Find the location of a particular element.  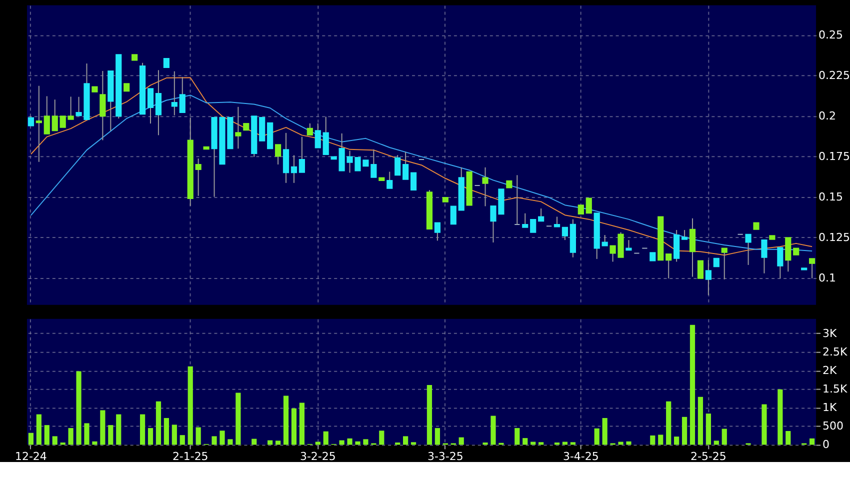

y-tick-label: 1K is located at coordinates (830, 407).